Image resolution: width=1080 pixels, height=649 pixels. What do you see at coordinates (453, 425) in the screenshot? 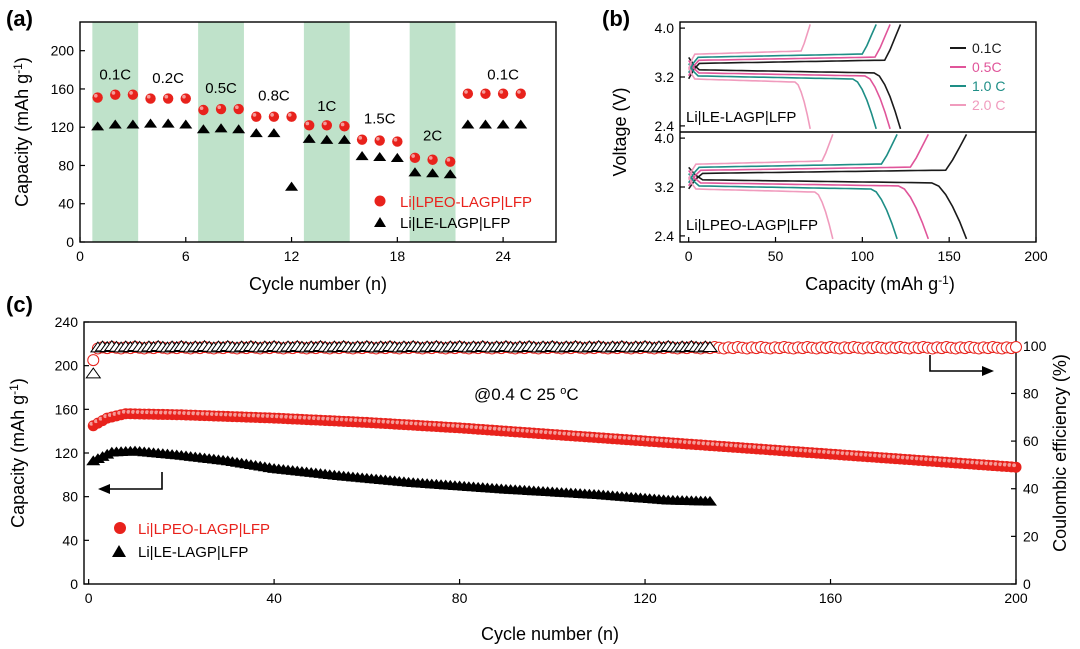
I see `cap-lpeo-point-79-shine` at bounding box center [453, 425].